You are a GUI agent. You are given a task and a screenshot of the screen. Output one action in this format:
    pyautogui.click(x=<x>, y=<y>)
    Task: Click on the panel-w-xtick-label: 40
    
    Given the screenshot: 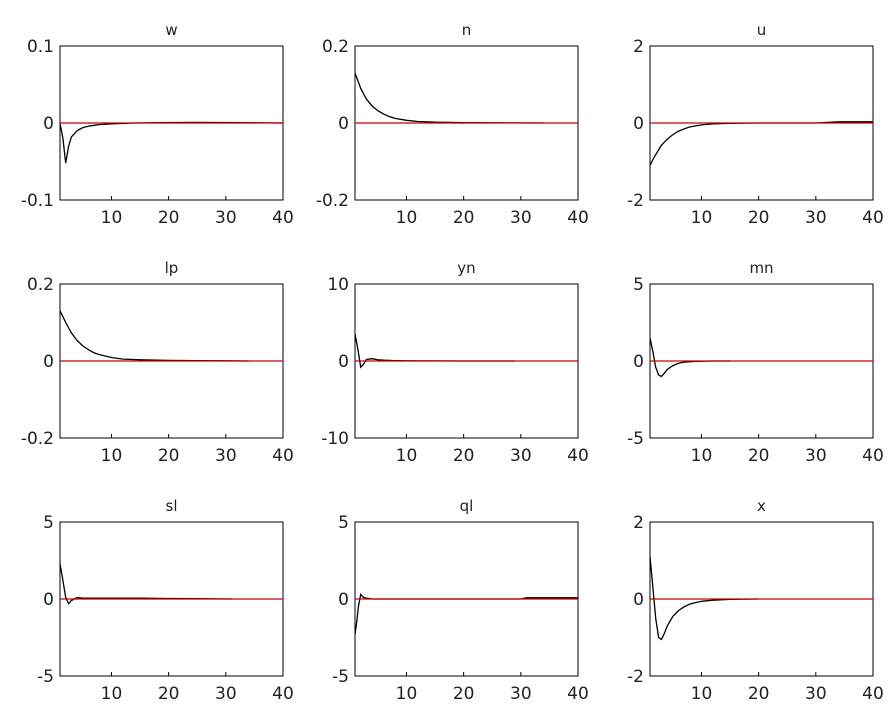 What is the action you would take?
    pyautogui.click(x=283, y=218)
    